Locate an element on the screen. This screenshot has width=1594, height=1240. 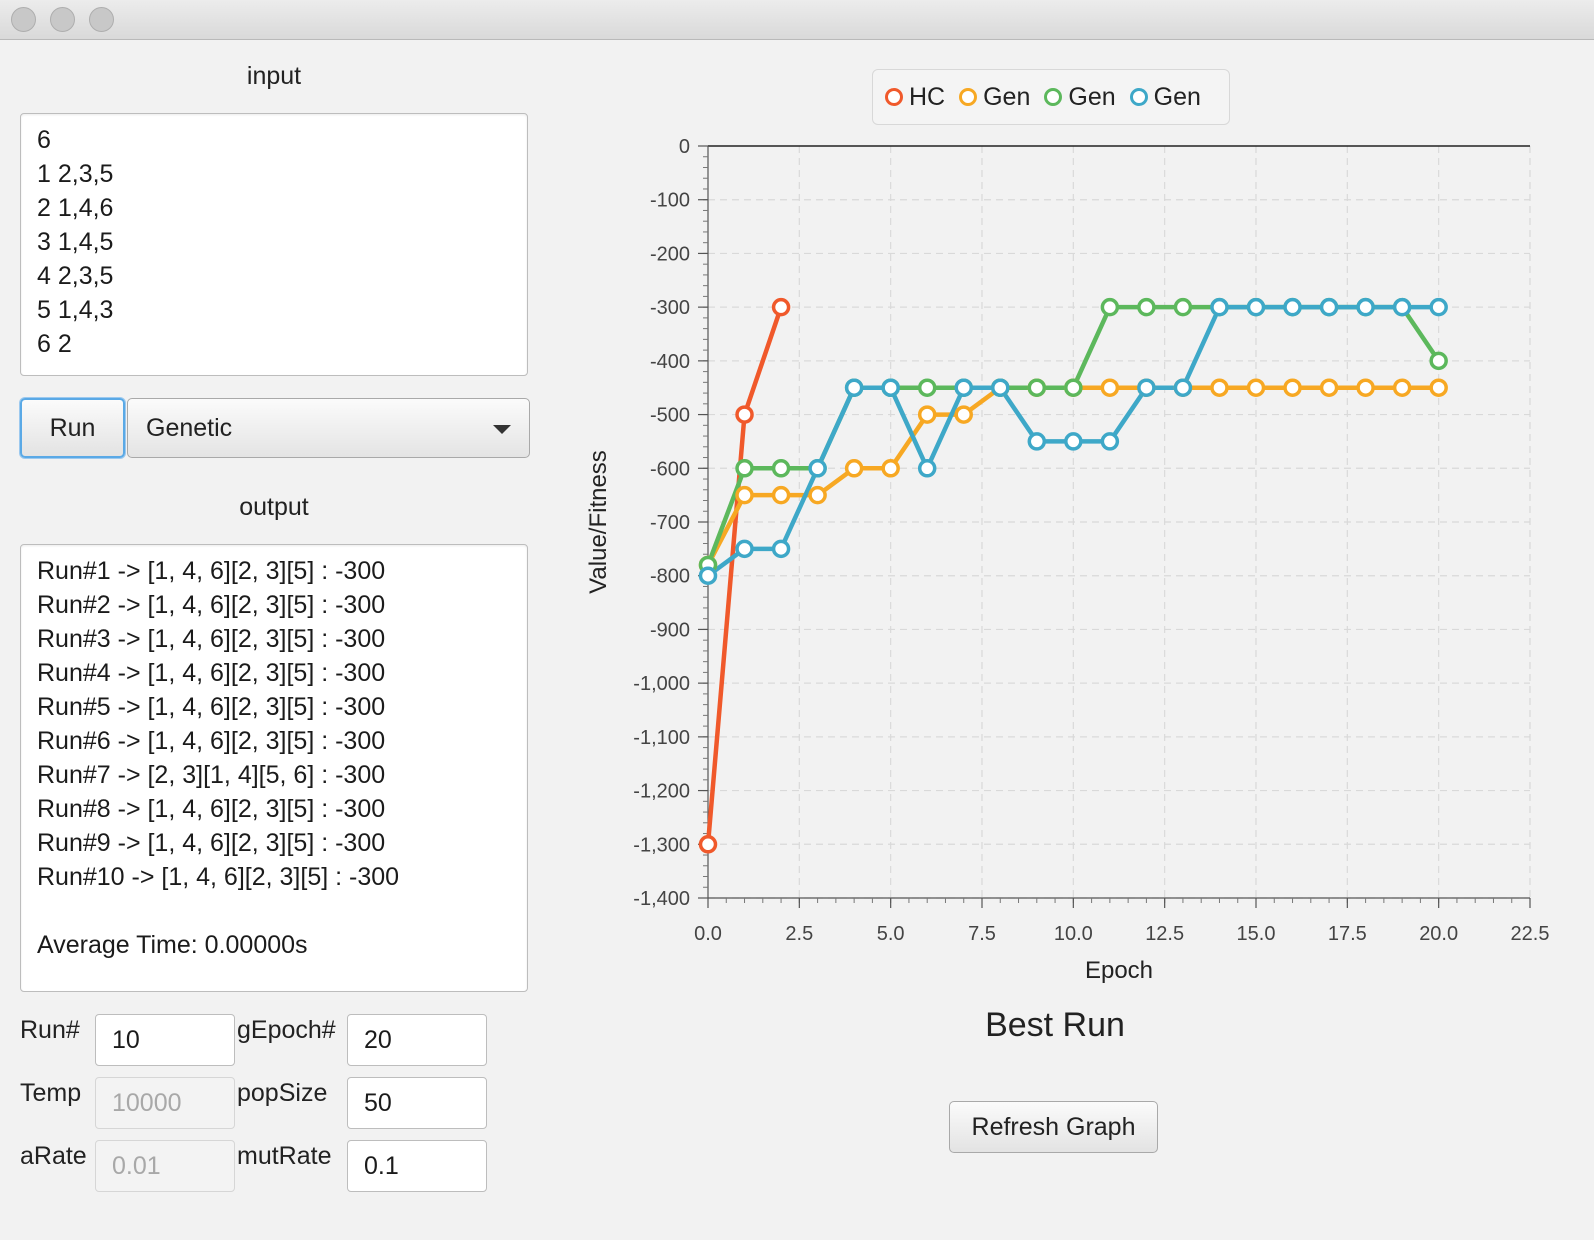
output-line: Average Time: 0.00000s is located at coordinates (172, 945).